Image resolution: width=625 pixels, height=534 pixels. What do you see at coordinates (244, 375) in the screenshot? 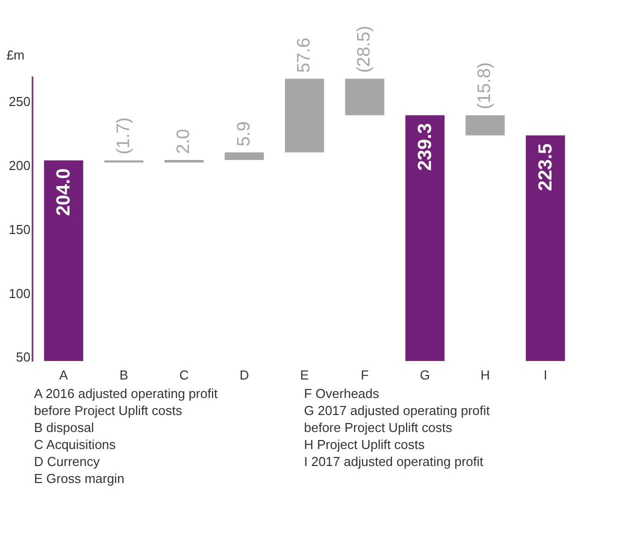
I see `x-tick-label: D` at bounding box center [244, 375].